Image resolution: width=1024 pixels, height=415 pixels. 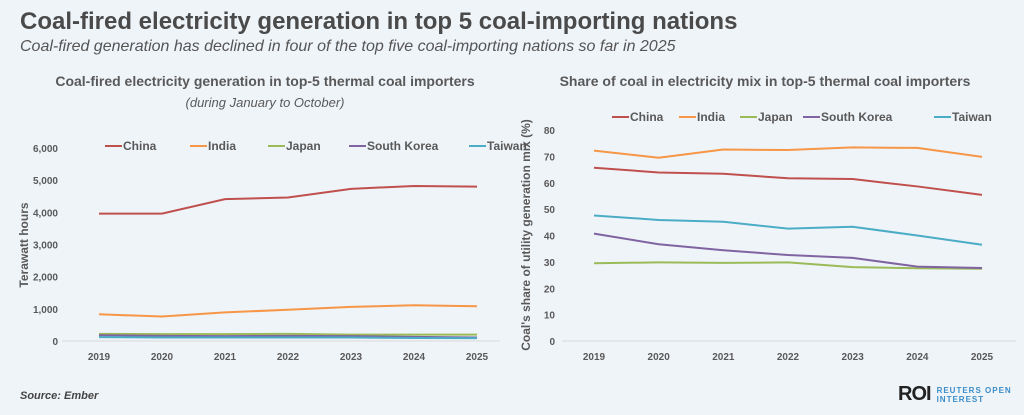 I want to click on chart1-subtitle: (during January to October), so click(x=265, y=102).